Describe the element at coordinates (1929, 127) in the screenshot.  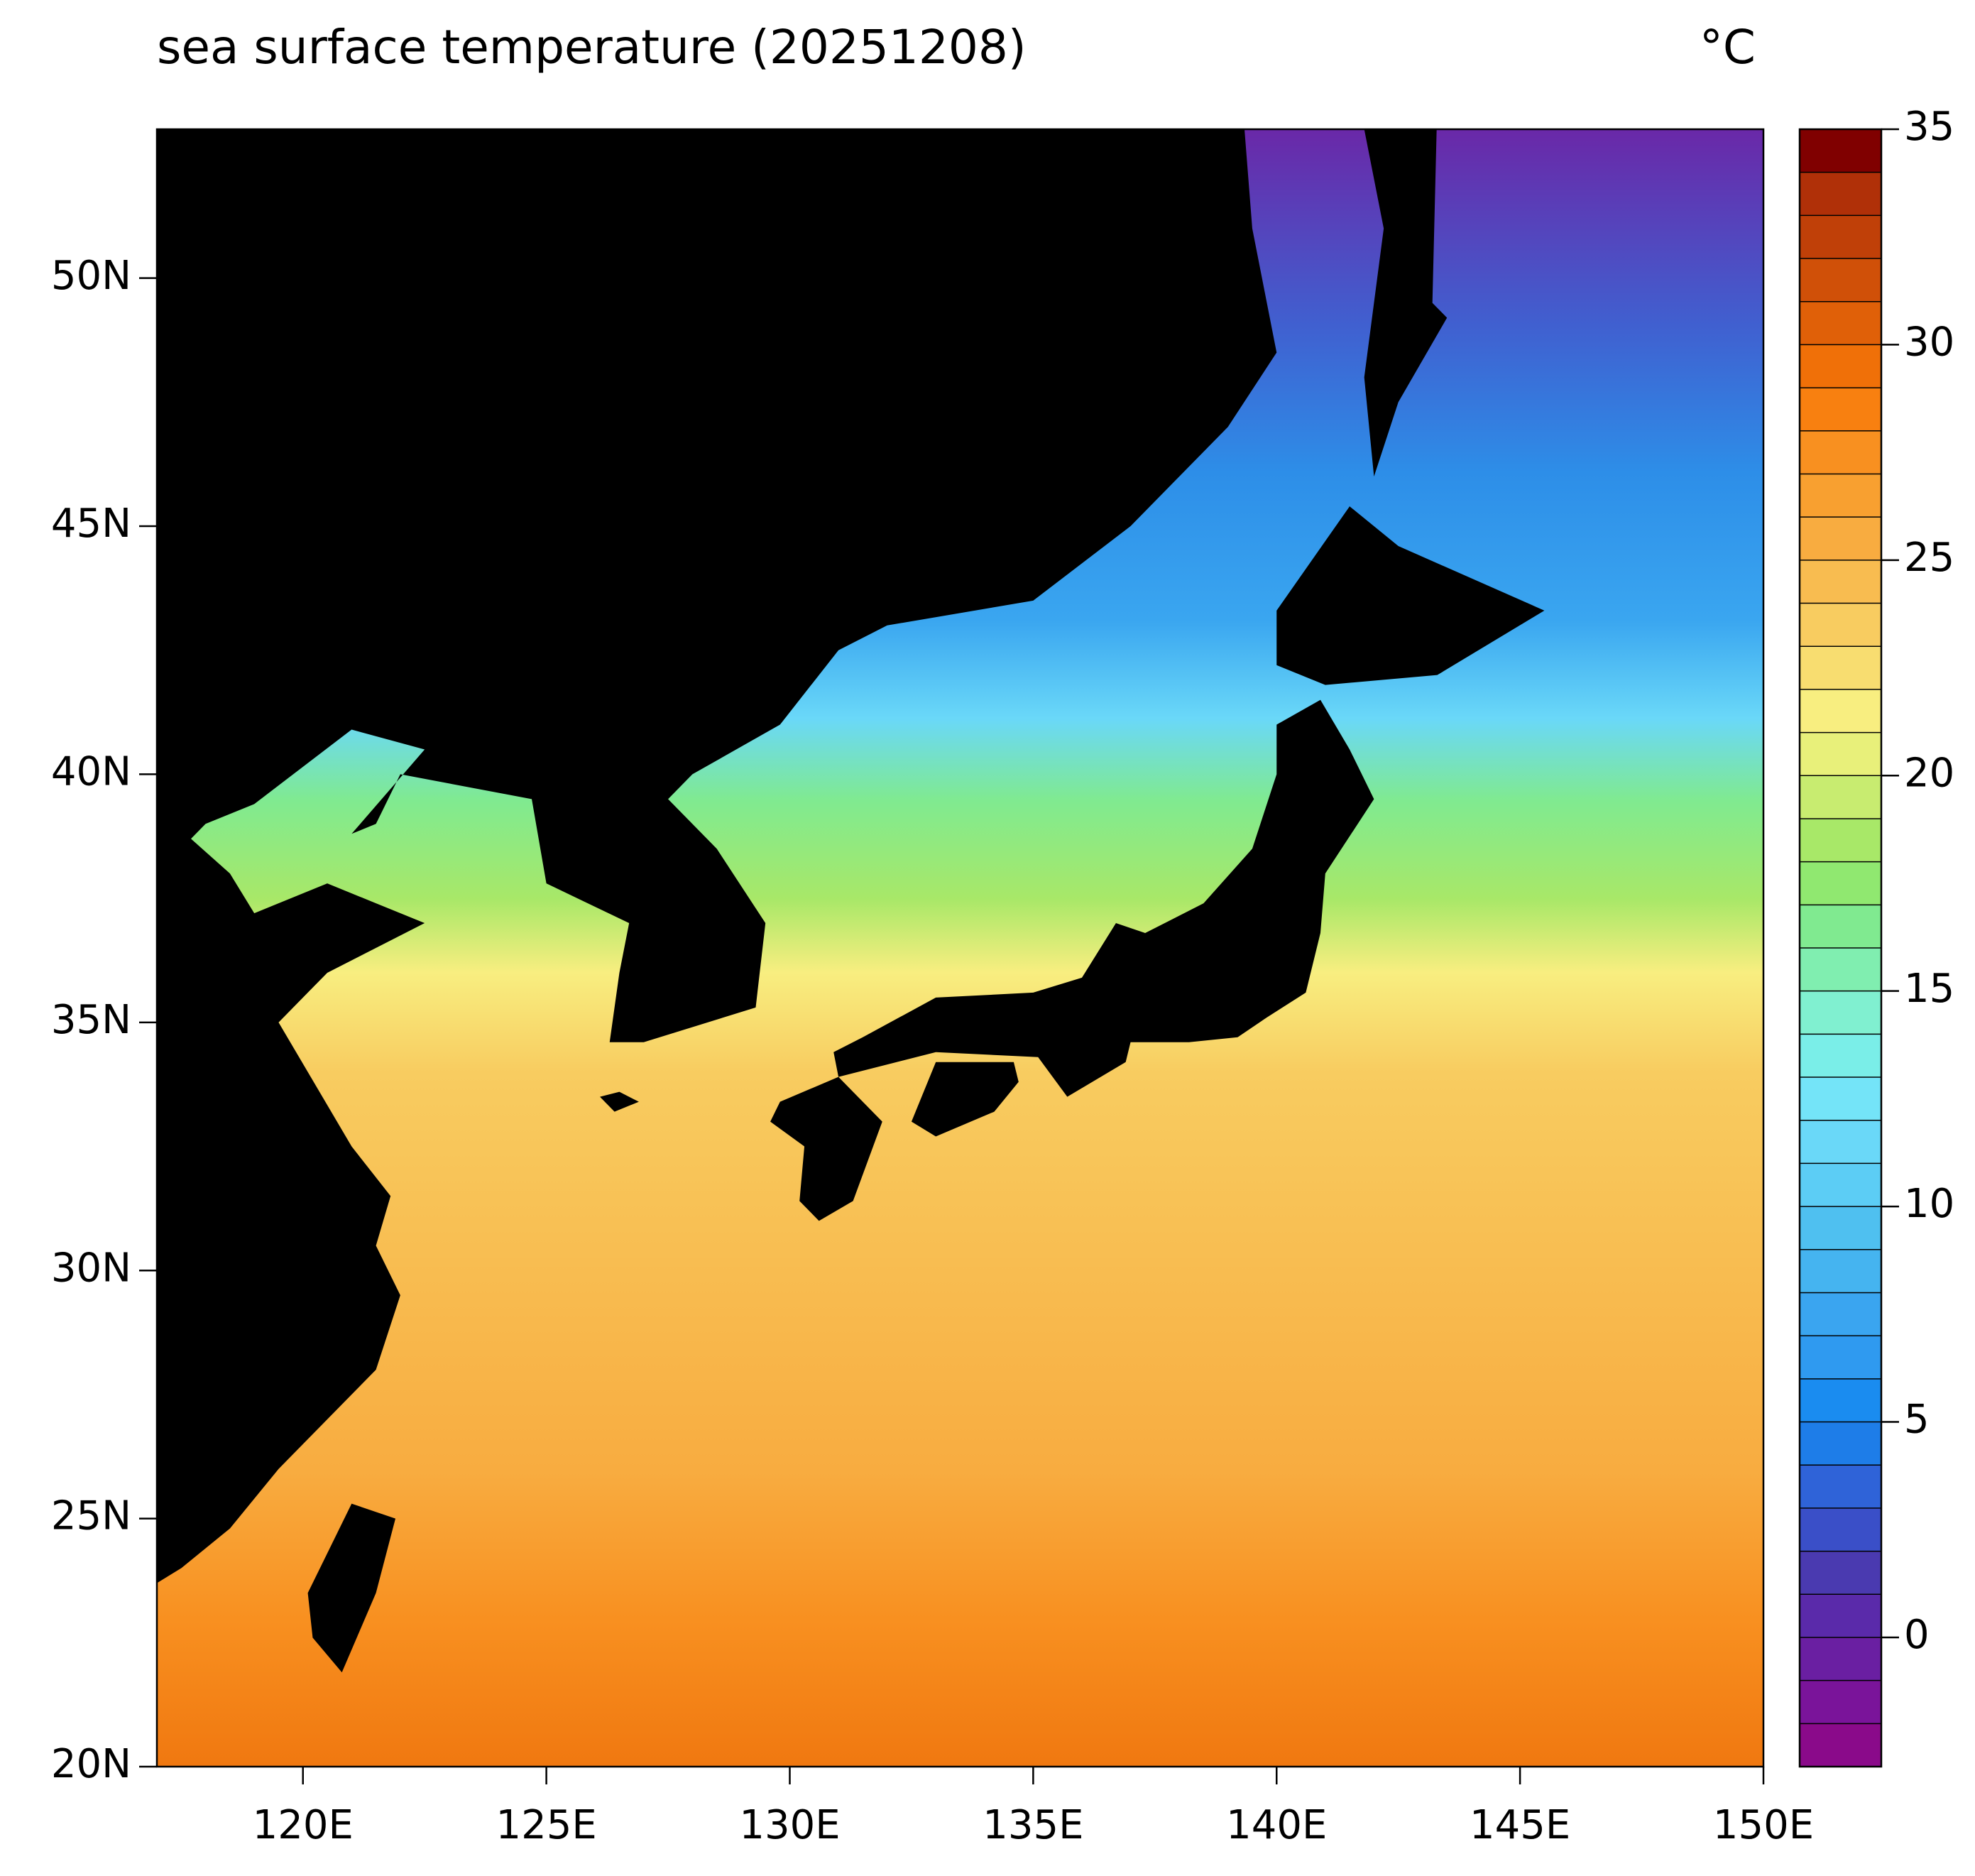
I see `colorbar-tick-label: 35` at that location.